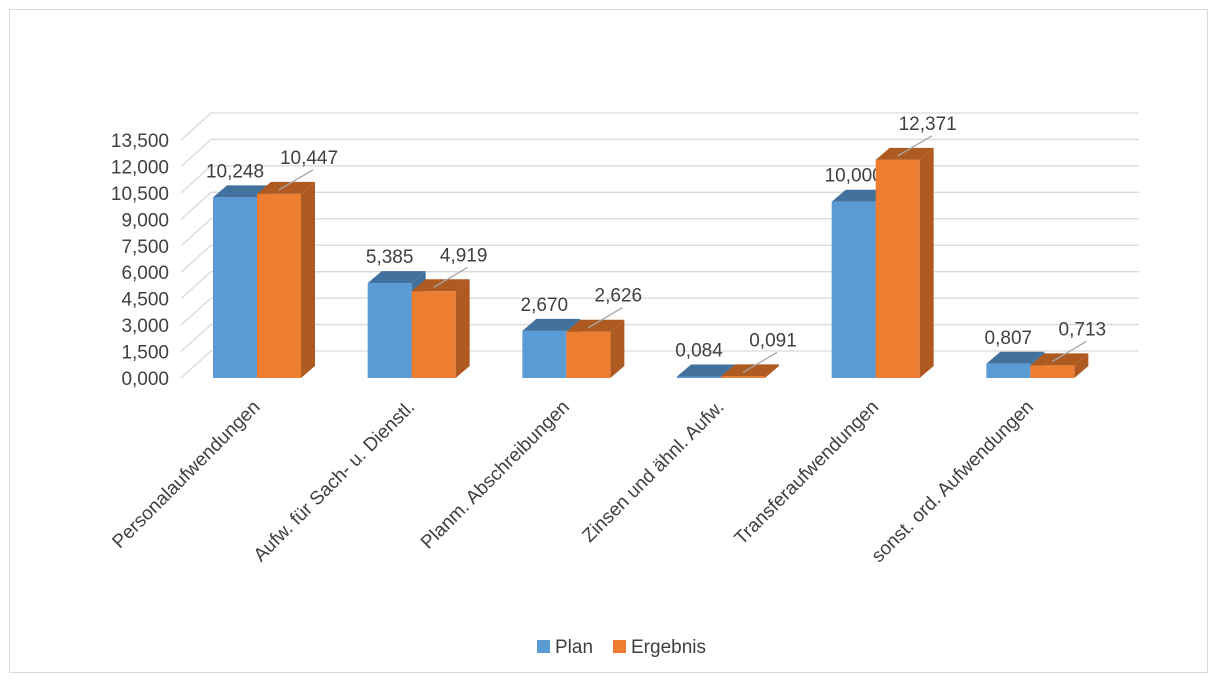 The image size is (1219, 684). Describe the element at coordinates (145, 247) in the screenshot. I see `y-tick-label: 7,500` at that location.